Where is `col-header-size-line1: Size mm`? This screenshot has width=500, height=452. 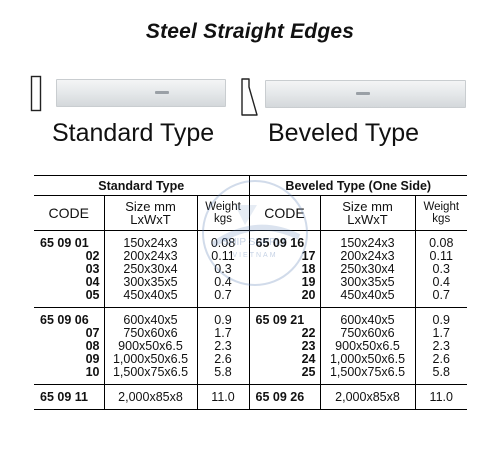
col-header-size-line1: Size mm is located at coordinates (150, 206).